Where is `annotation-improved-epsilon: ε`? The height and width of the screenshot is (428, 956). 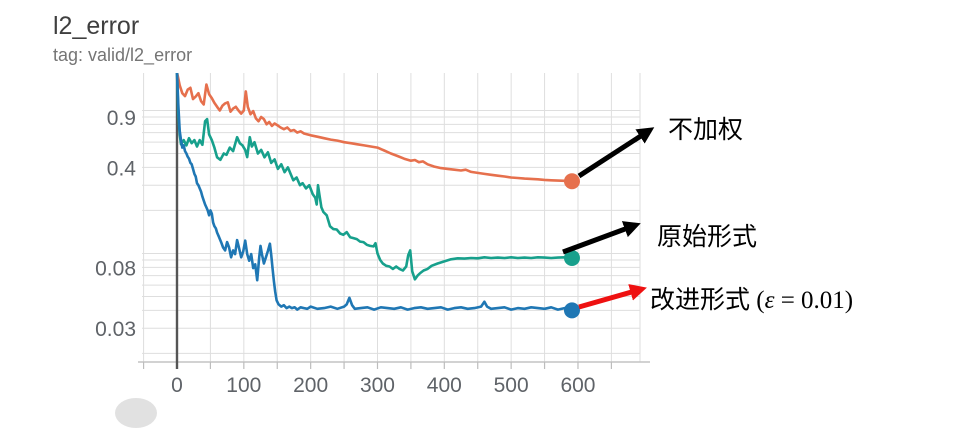
annotation-improved-epsilon: ε is located at coordinates (769, 300).